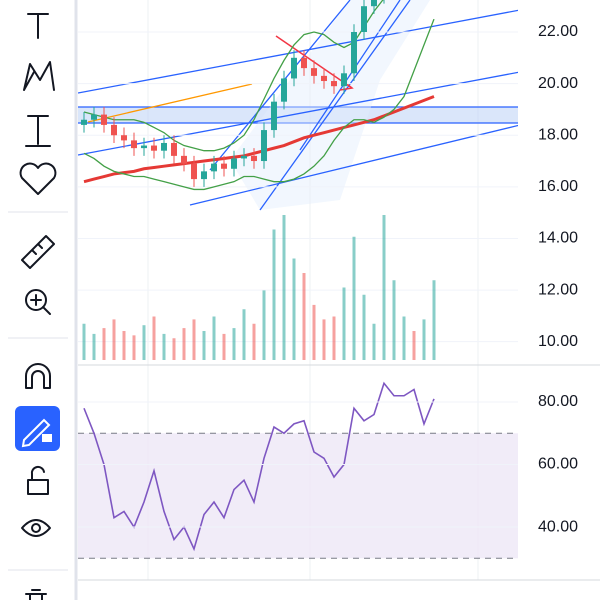 The height and width of the screenshot is (600, 600). What do you see at coordinates (38, 26) in the screenshot?
I see `text-tool` at bounding box center [38, 26].